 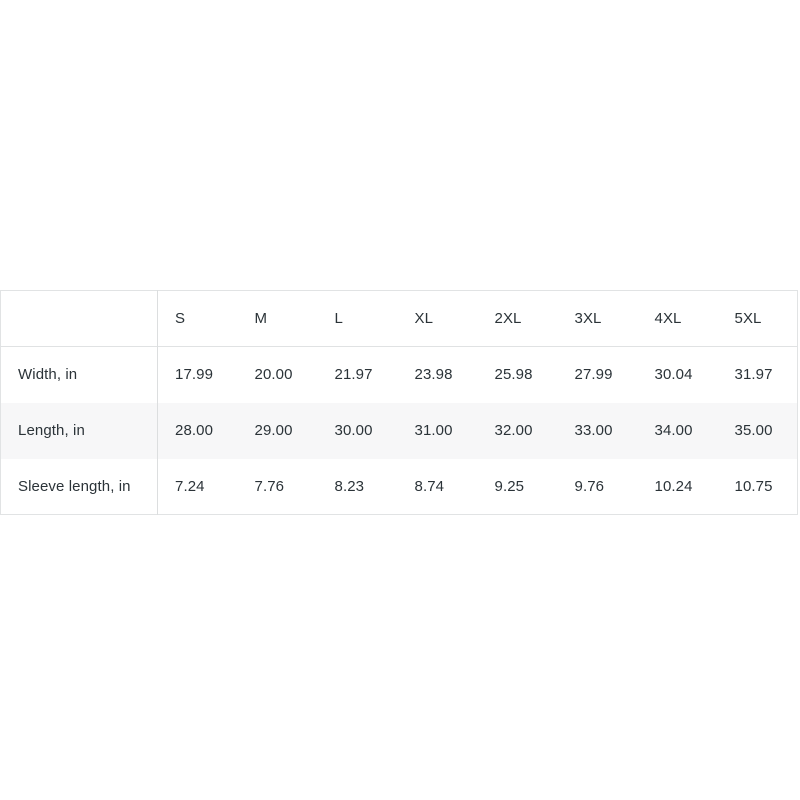 I want to click on header-cell-2xl: 2XL, so click(x=508, y=318).